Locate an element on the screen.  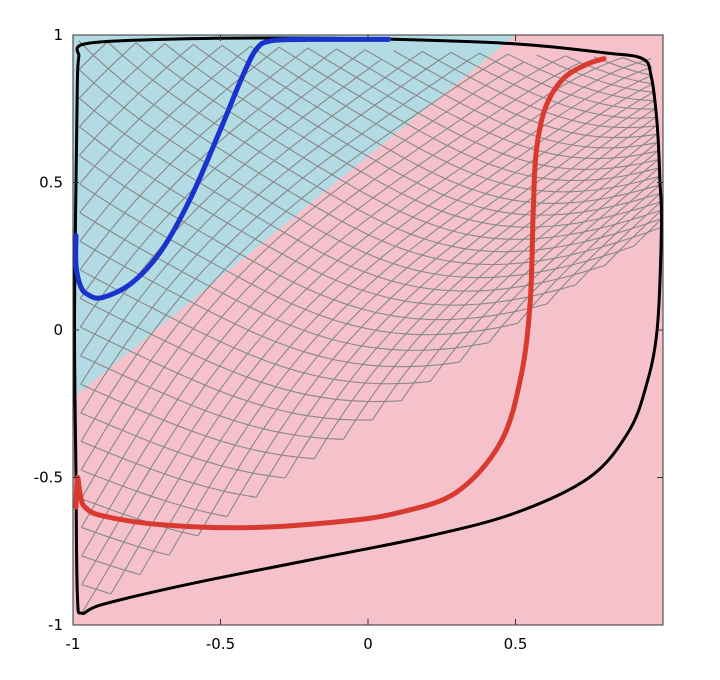
x-tick-label: 0.5 is located at coordinates (516, 644).